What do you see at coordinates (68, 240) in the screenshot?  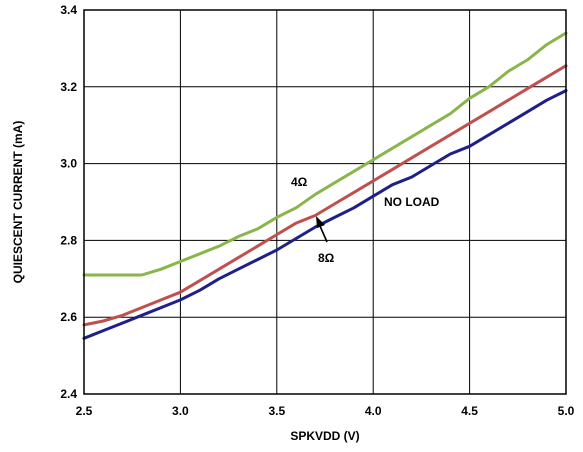 I see `y-tick-label: 2.8` at bounding box center [68, 240].